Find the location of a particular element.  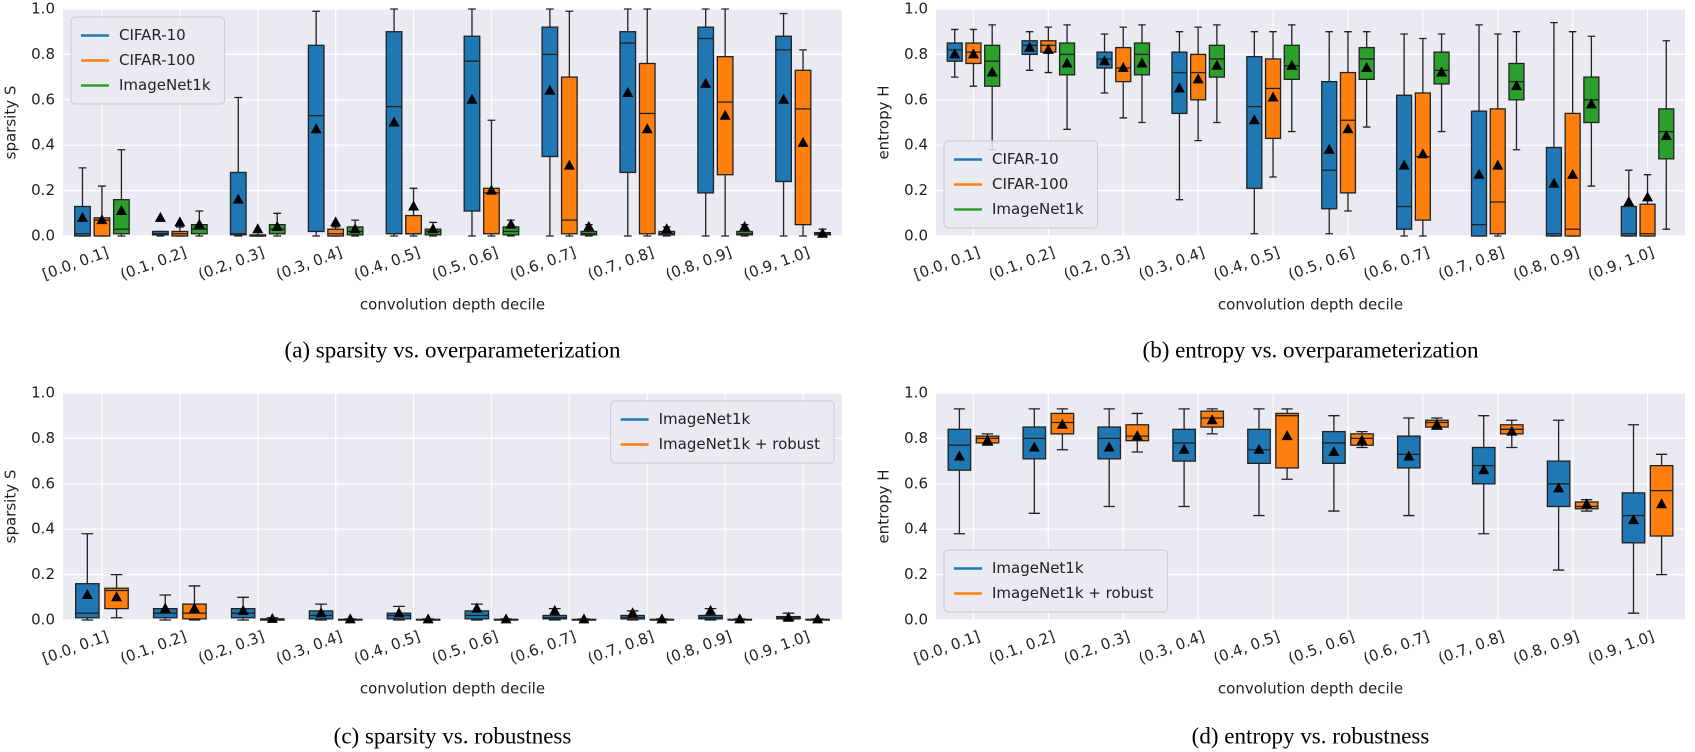

y-tick-label: 1.0 is located at coordinates (43, 9).